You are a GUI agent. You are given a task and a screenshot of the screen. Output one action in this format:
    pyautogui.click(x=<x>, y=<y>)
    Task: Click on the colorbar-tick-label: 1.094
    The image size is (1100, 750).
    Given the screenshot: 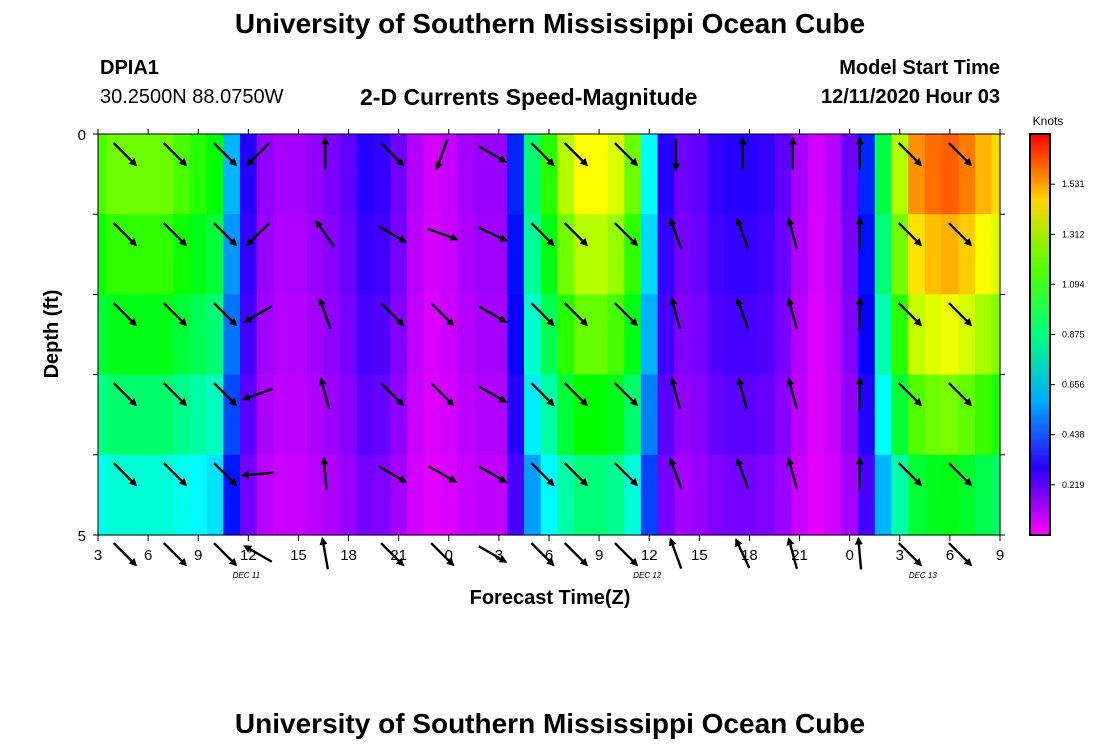 What is the action you would take?
    pyautogui.click(x=1073, y=284)
    